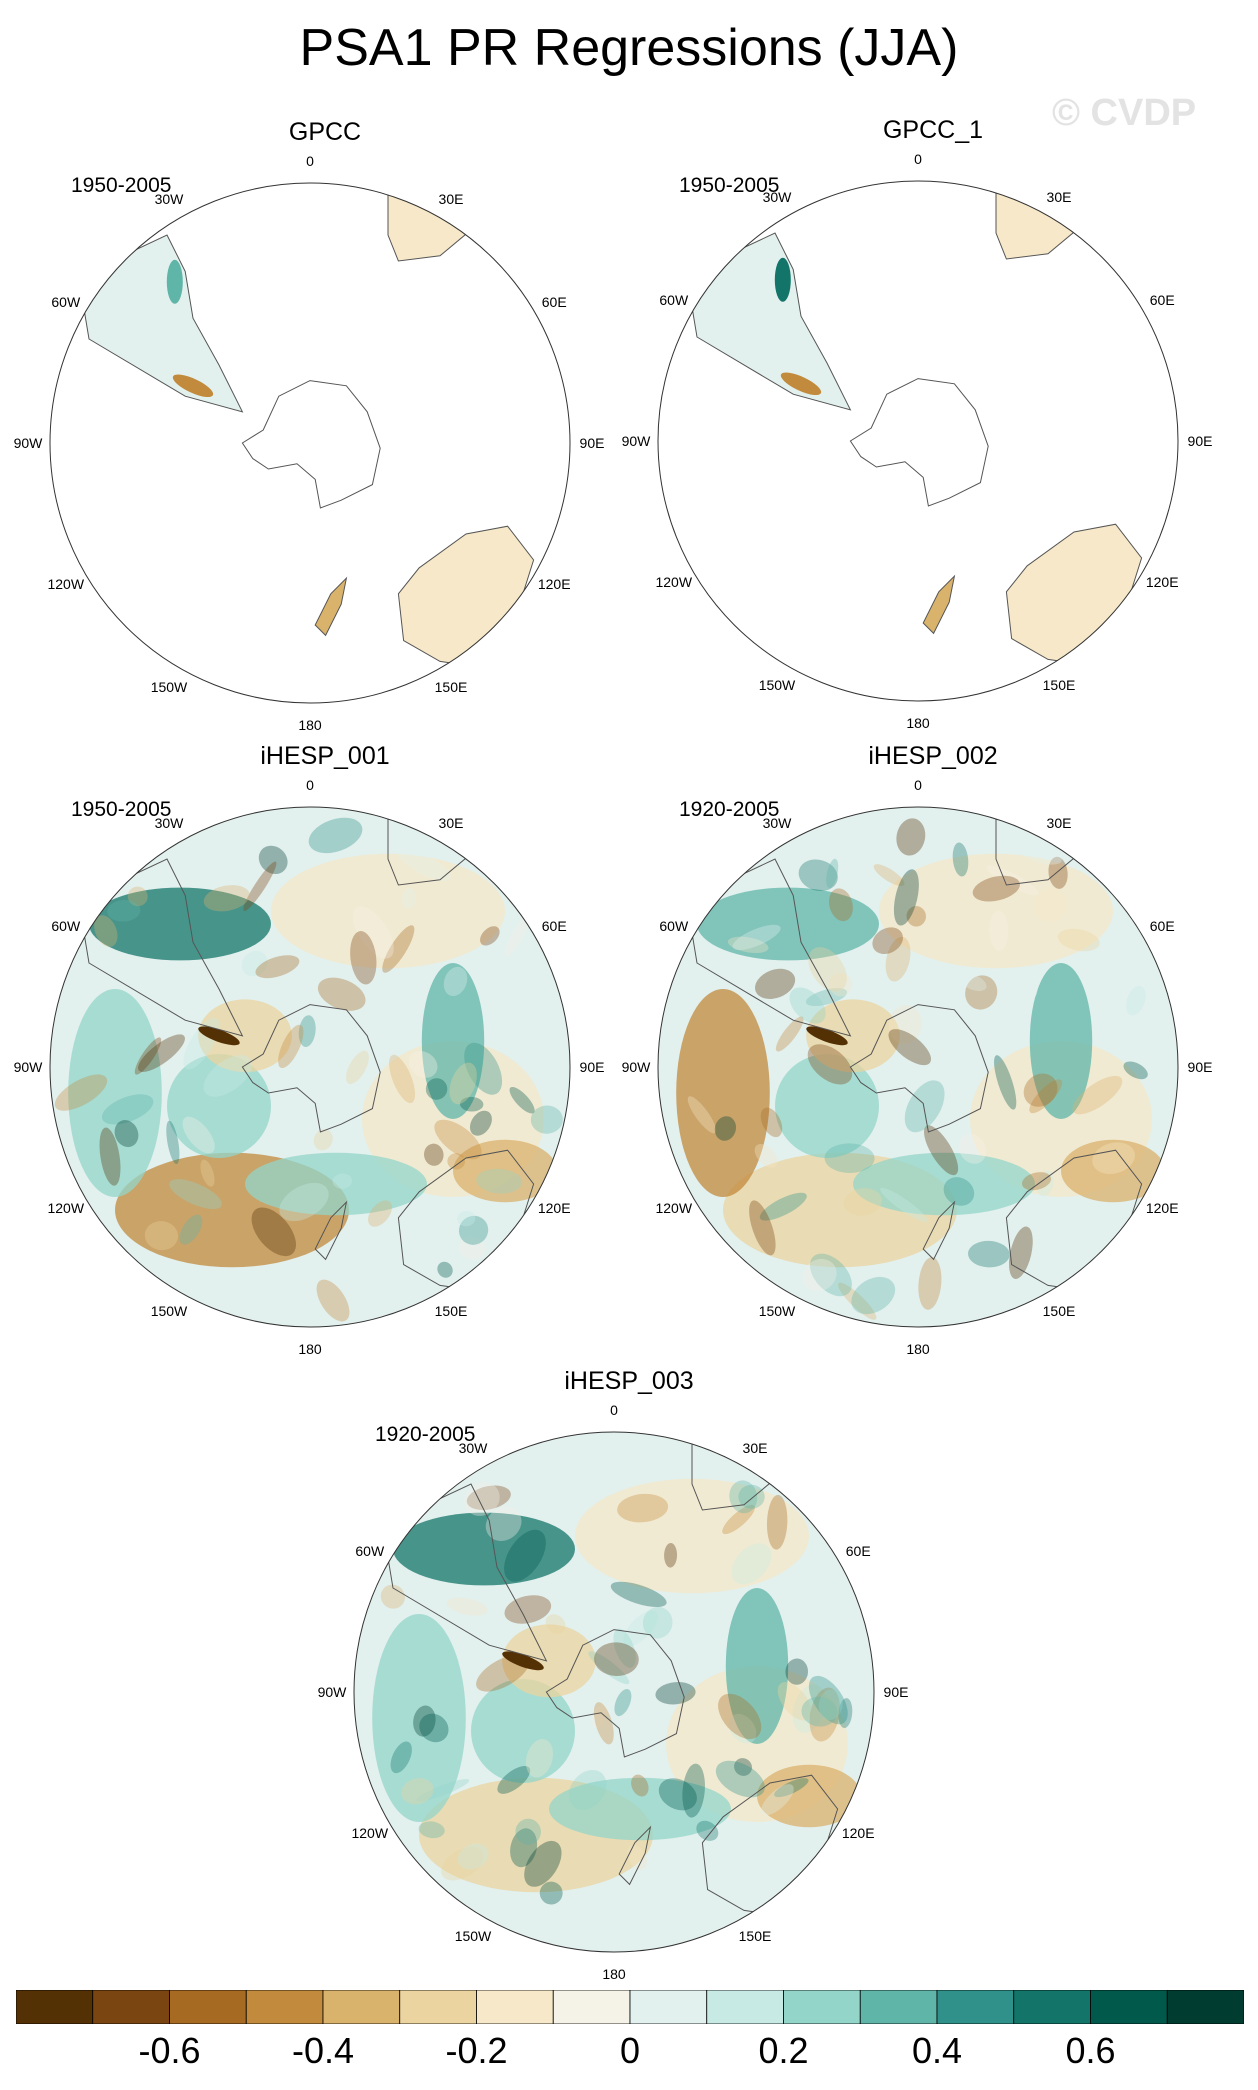 This screenshot has width=1258, height=2090. I want to click on coastline-madagascar, so click(1139, 267).